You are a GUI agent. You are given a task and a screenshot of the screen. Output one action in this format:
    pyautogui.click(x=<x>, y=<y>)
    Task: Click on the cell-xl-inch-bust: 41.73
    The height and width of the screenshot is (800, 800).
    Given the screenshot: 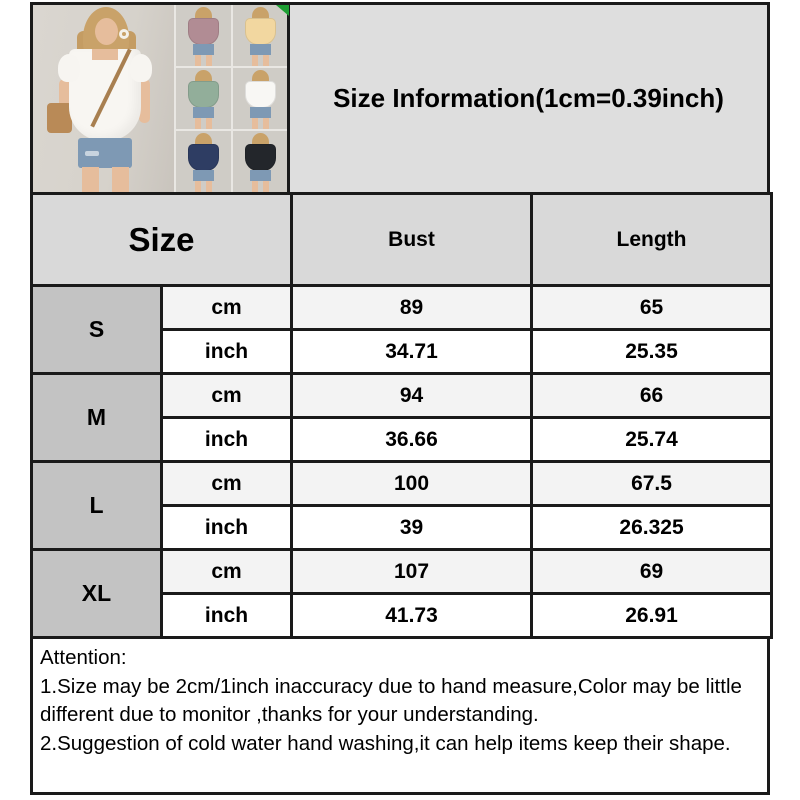 What is the action you would take?
    pyautogui.click(x=412, y=615)
    